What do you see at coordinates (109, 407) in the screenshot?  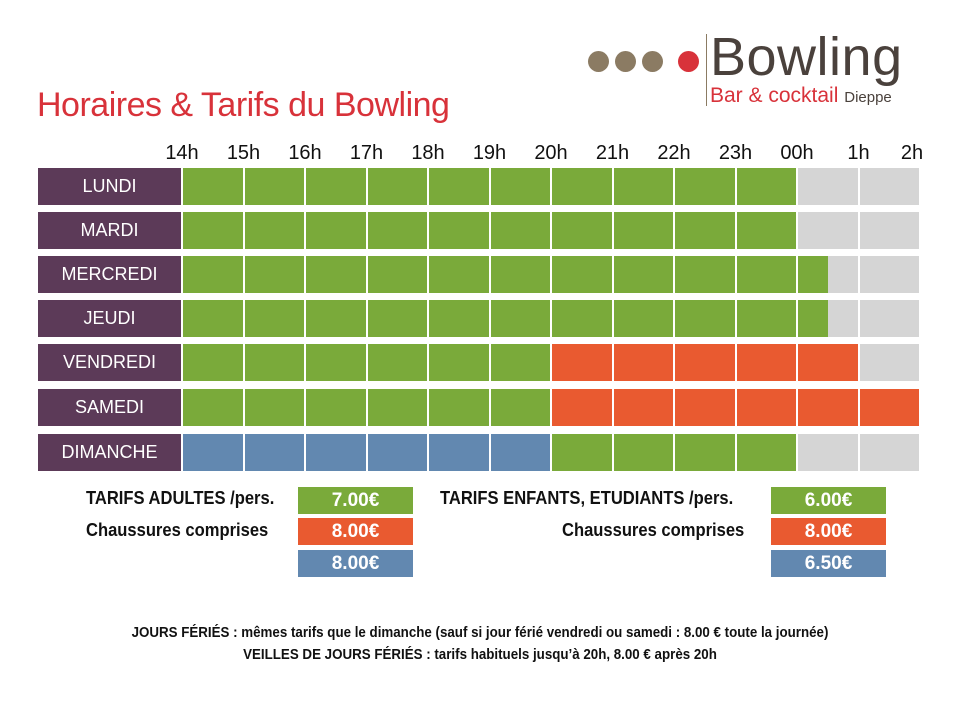 I see `day-label: SAMEDI` at bounding box center [109, 407].